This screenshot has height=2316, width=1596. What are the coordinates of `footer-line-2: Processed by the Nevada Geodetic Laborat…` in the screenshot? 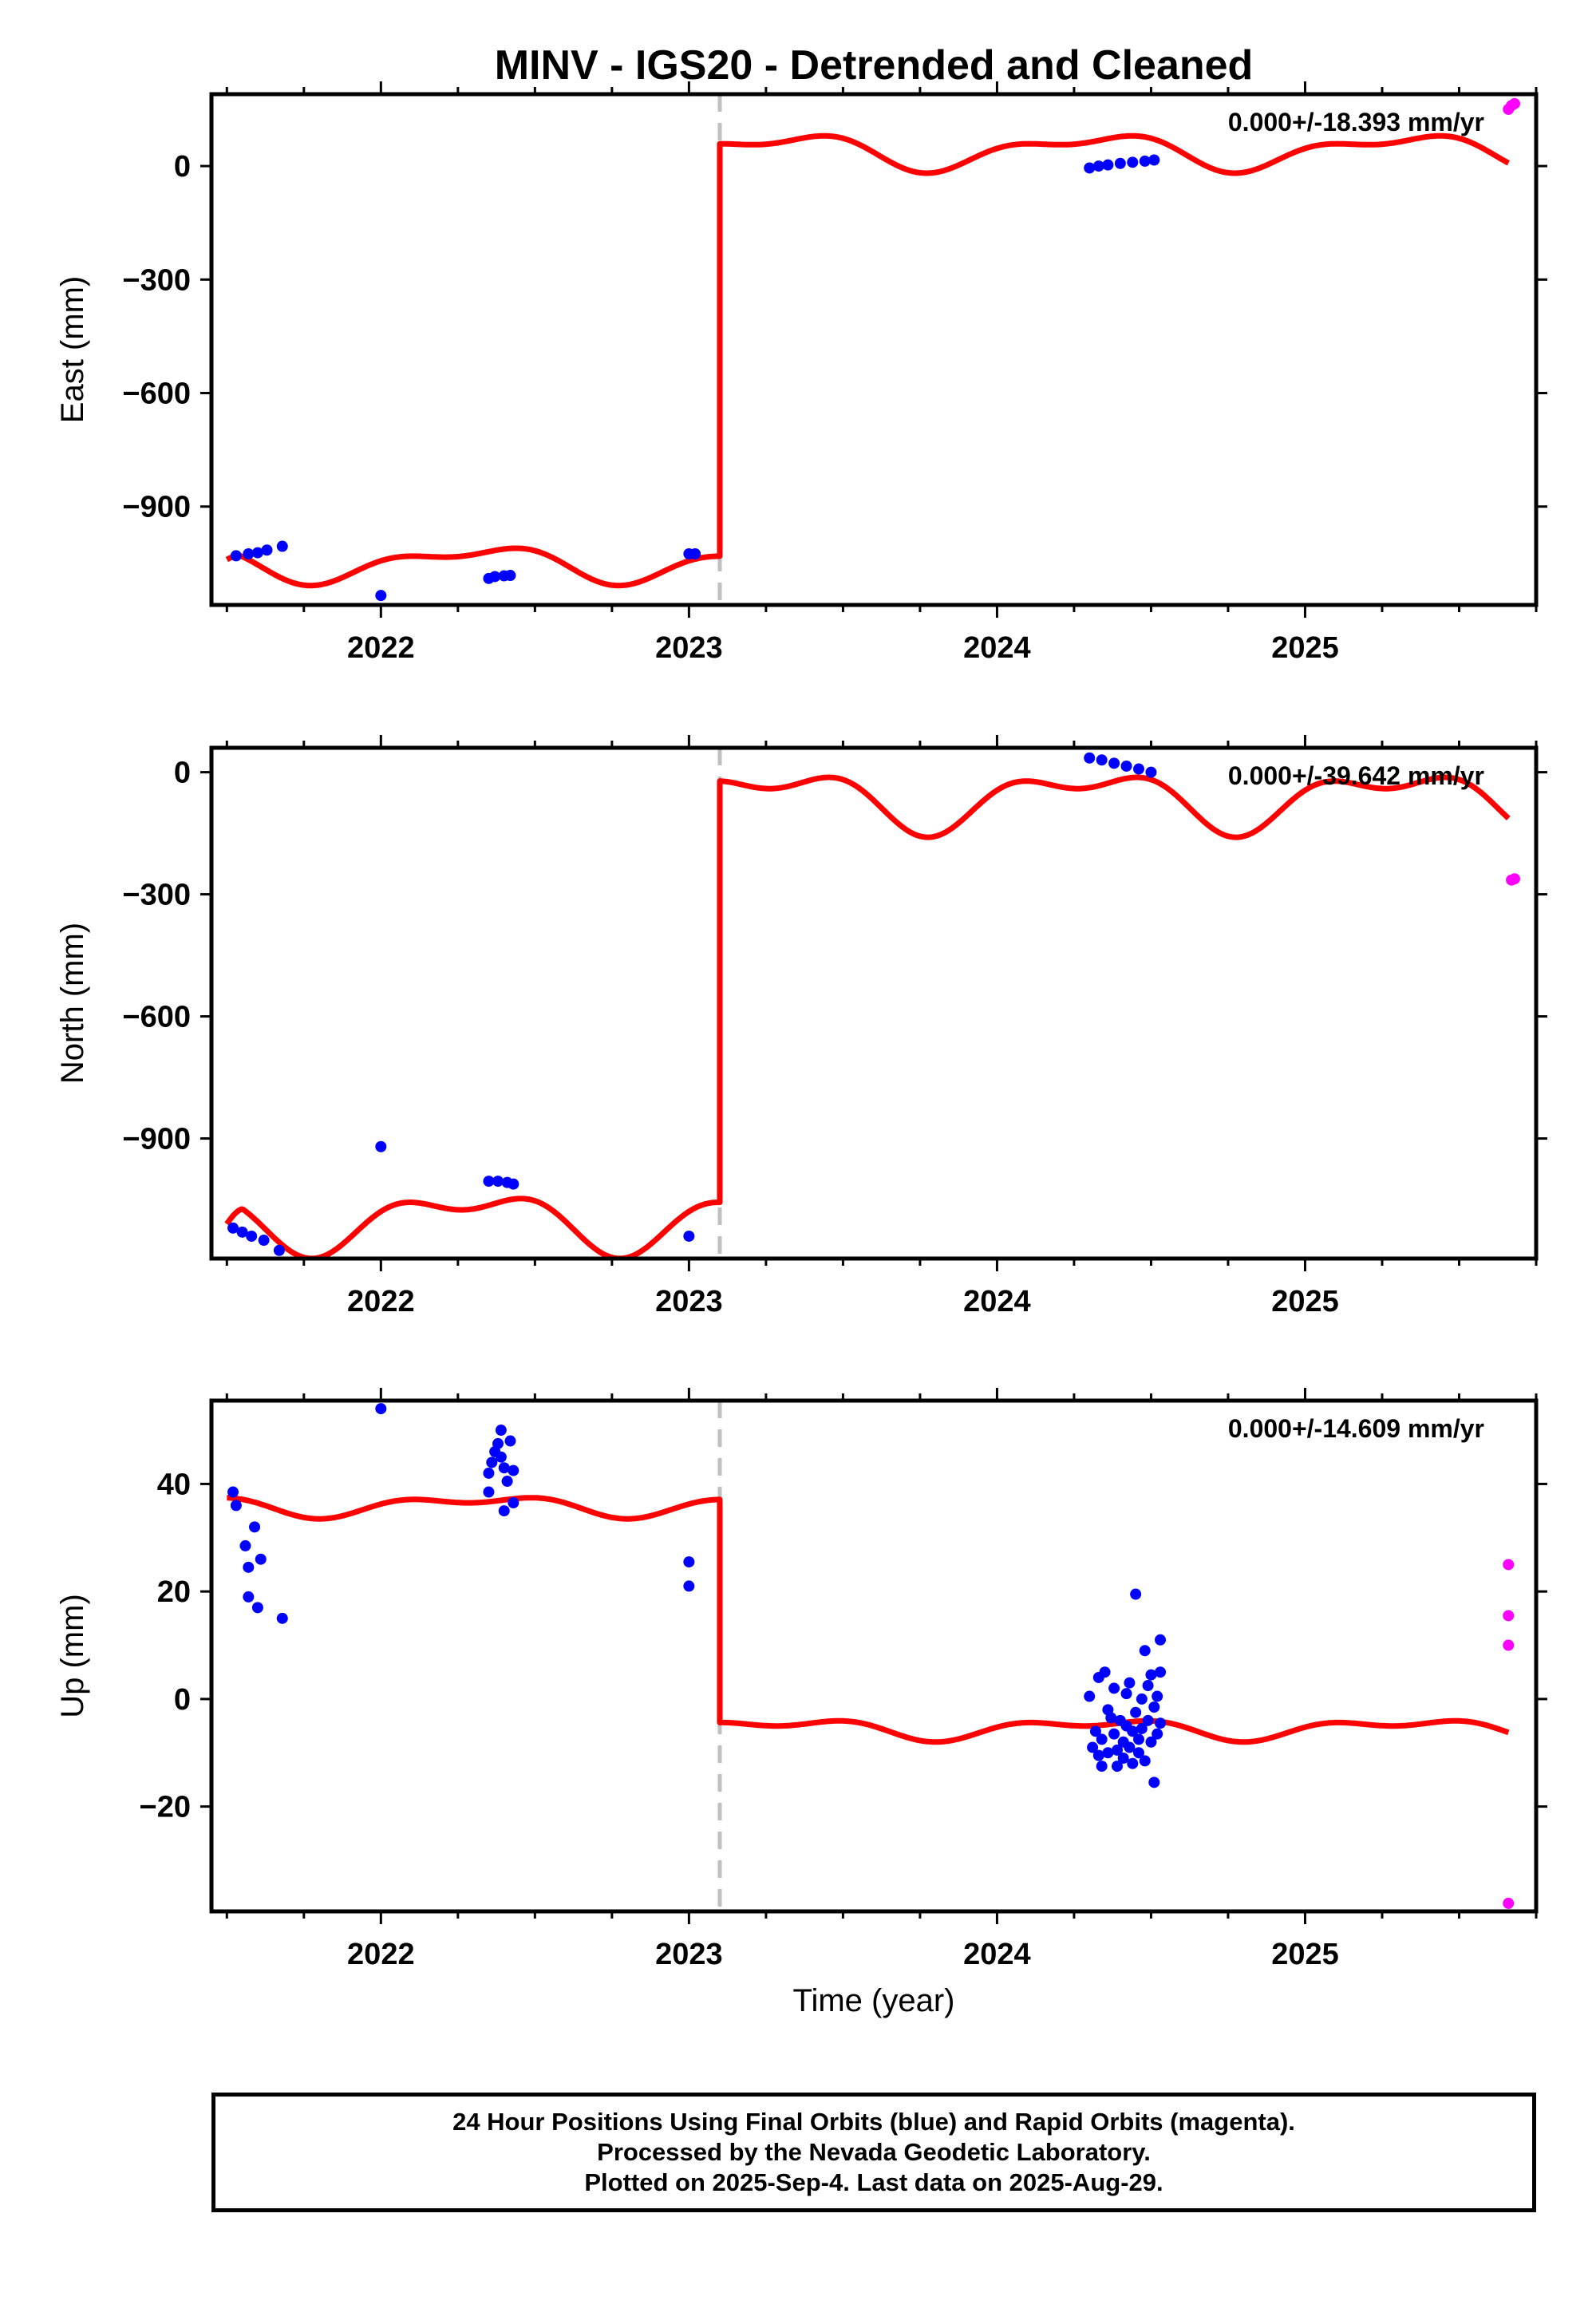 It's located at (874, 2152).